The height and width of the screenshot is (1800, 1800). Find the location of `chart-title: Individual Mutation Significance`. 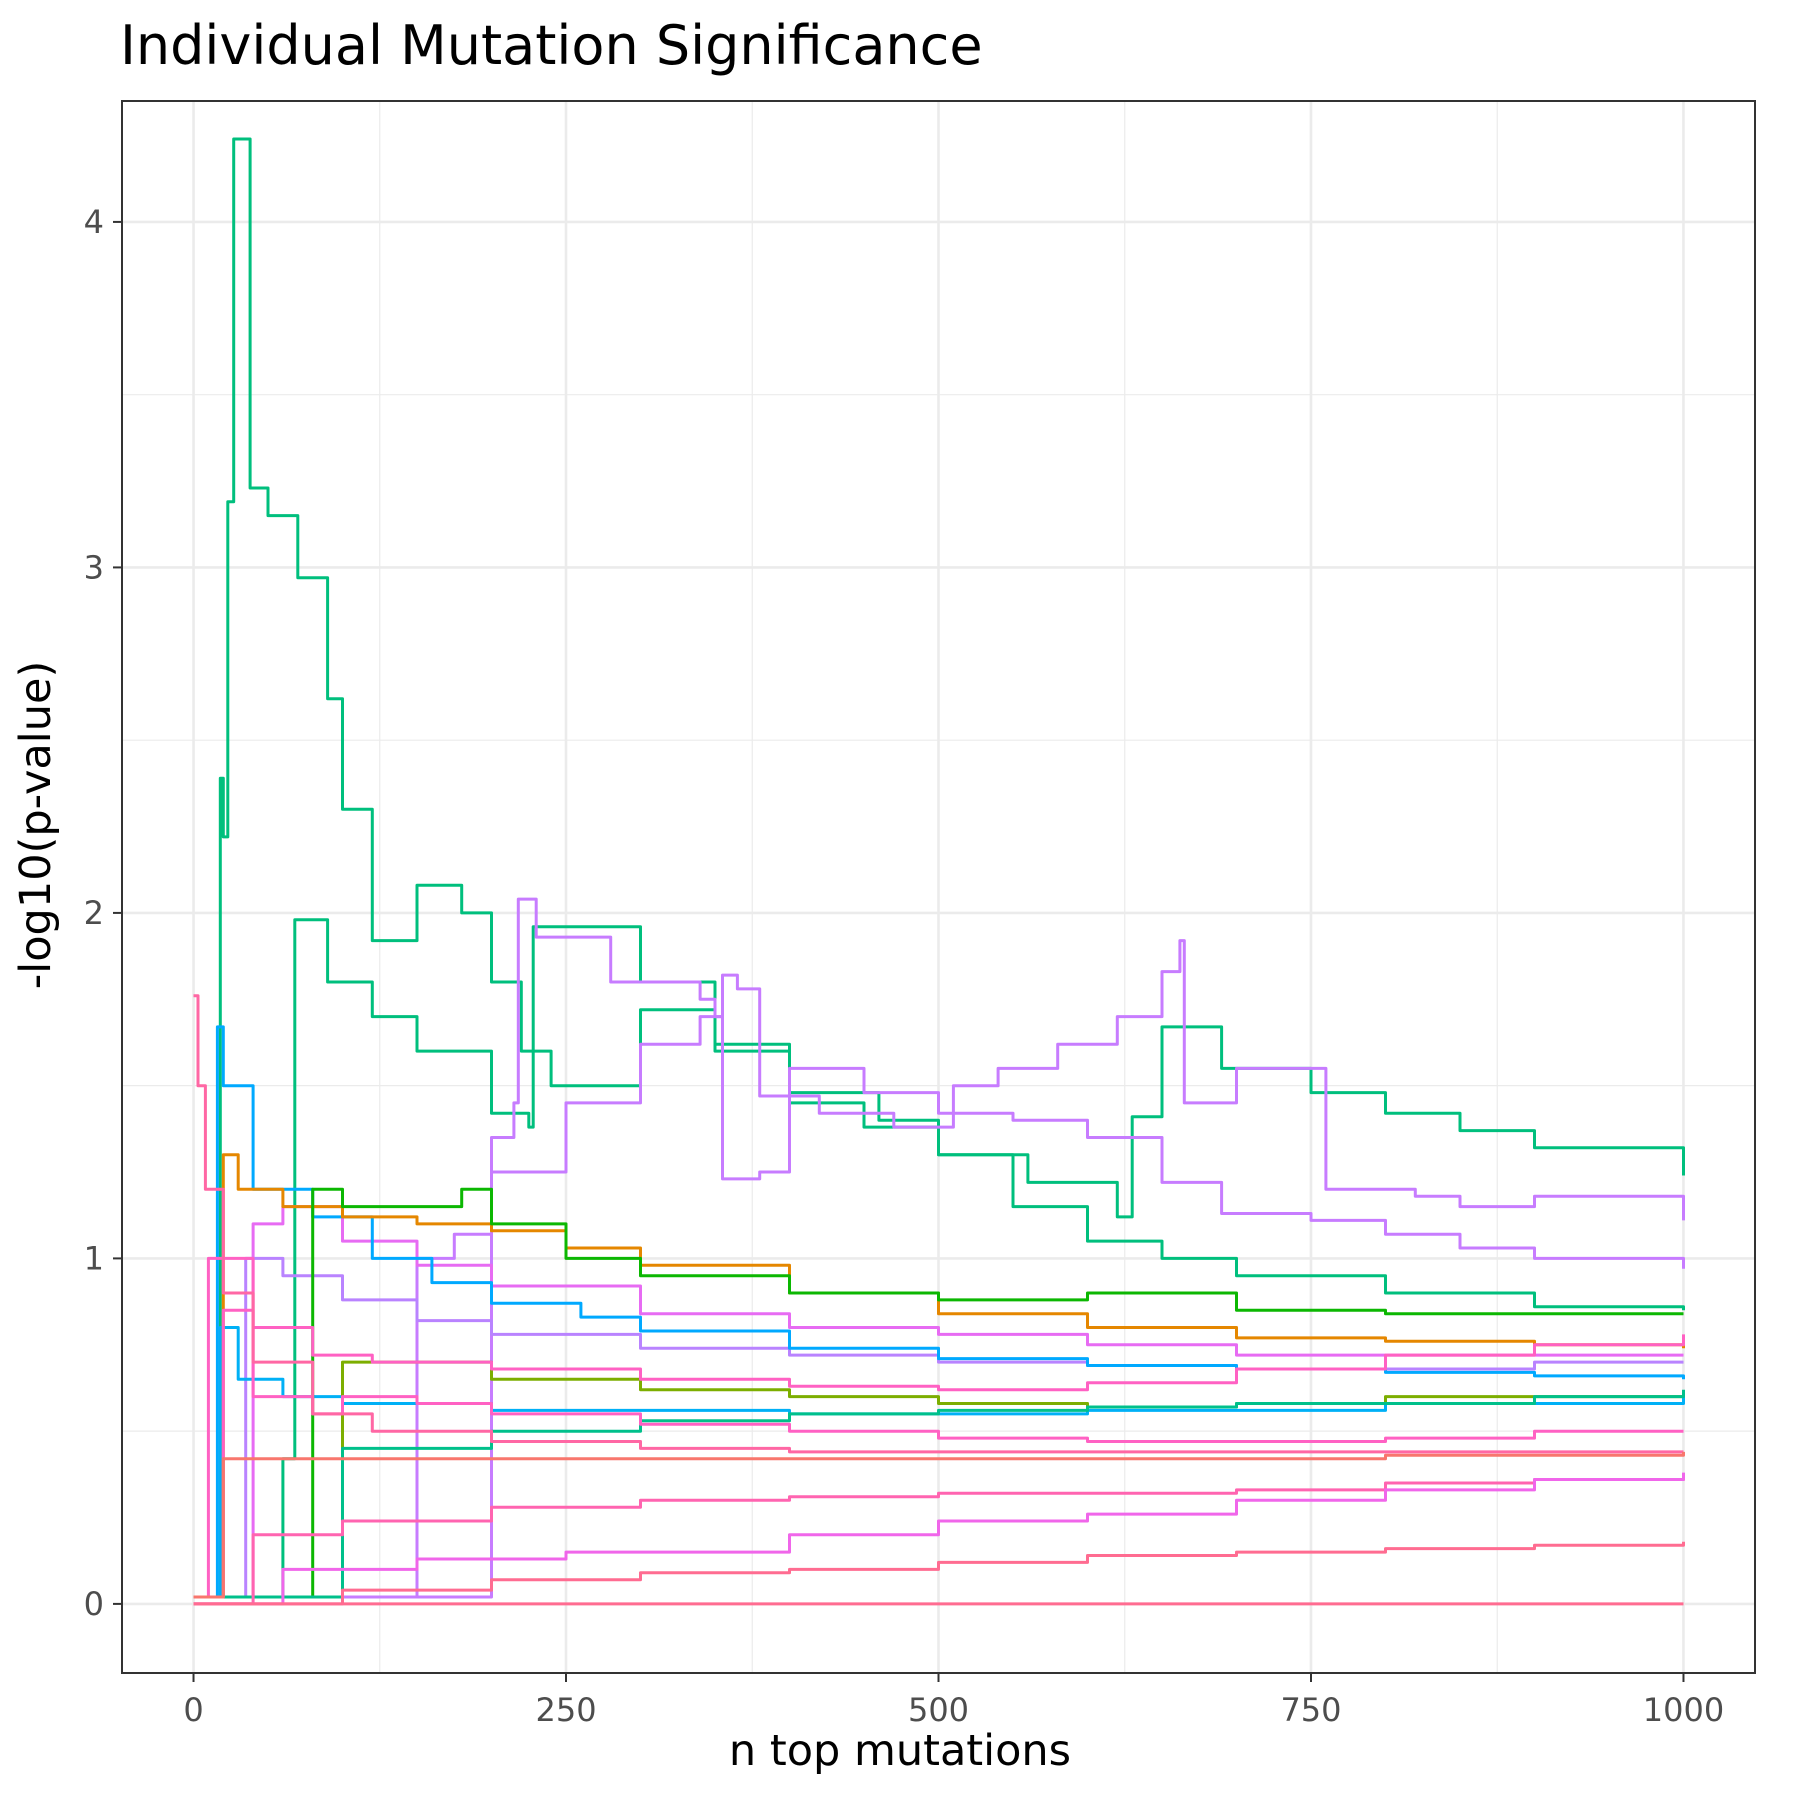

chart-title: Individual Mutation Significance is located at coordinates (551, 45).